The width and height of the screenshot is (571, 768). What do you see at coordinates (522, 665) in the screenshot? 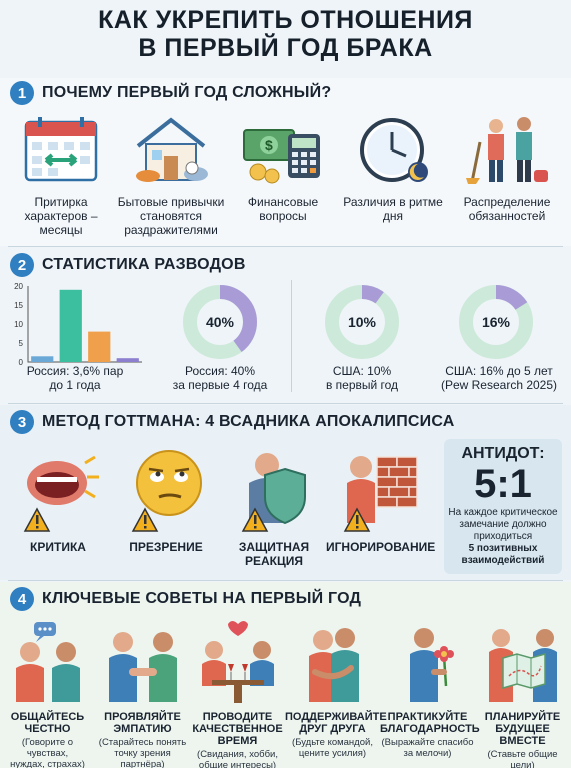
I see `map-planning-icon` at bounding box center [522, 665].